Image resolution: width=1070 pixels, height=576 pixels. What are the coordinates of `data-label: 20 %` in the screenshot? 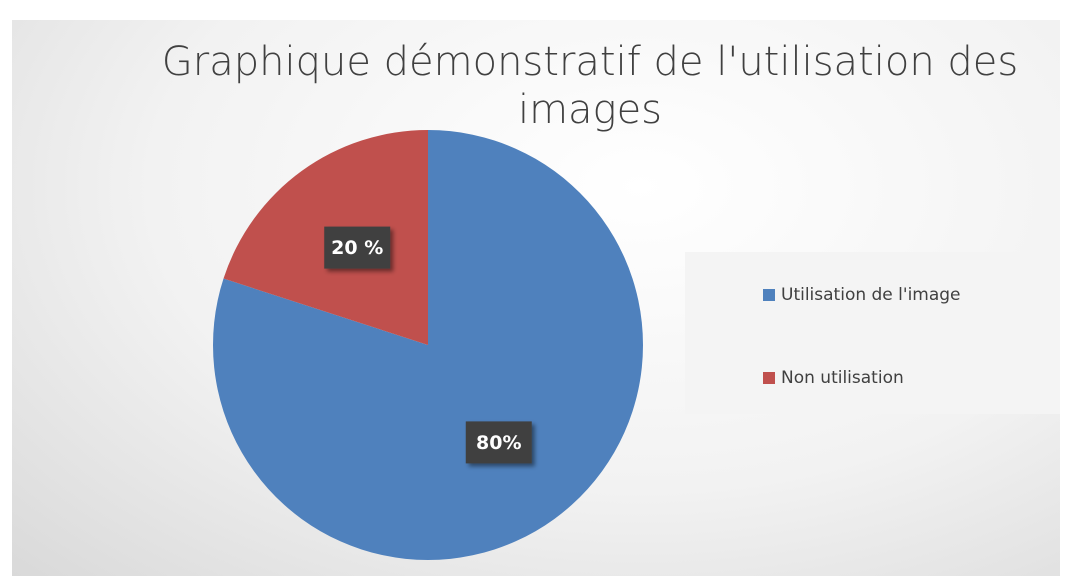 It's located at (357, 248).